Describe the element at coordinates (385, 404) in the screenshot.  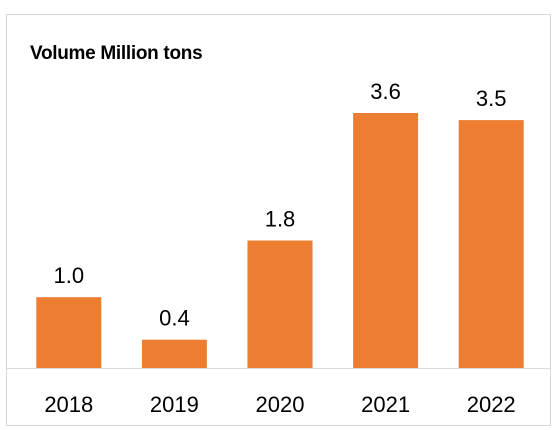
I see `x-tick-2021: 2021` at that location.